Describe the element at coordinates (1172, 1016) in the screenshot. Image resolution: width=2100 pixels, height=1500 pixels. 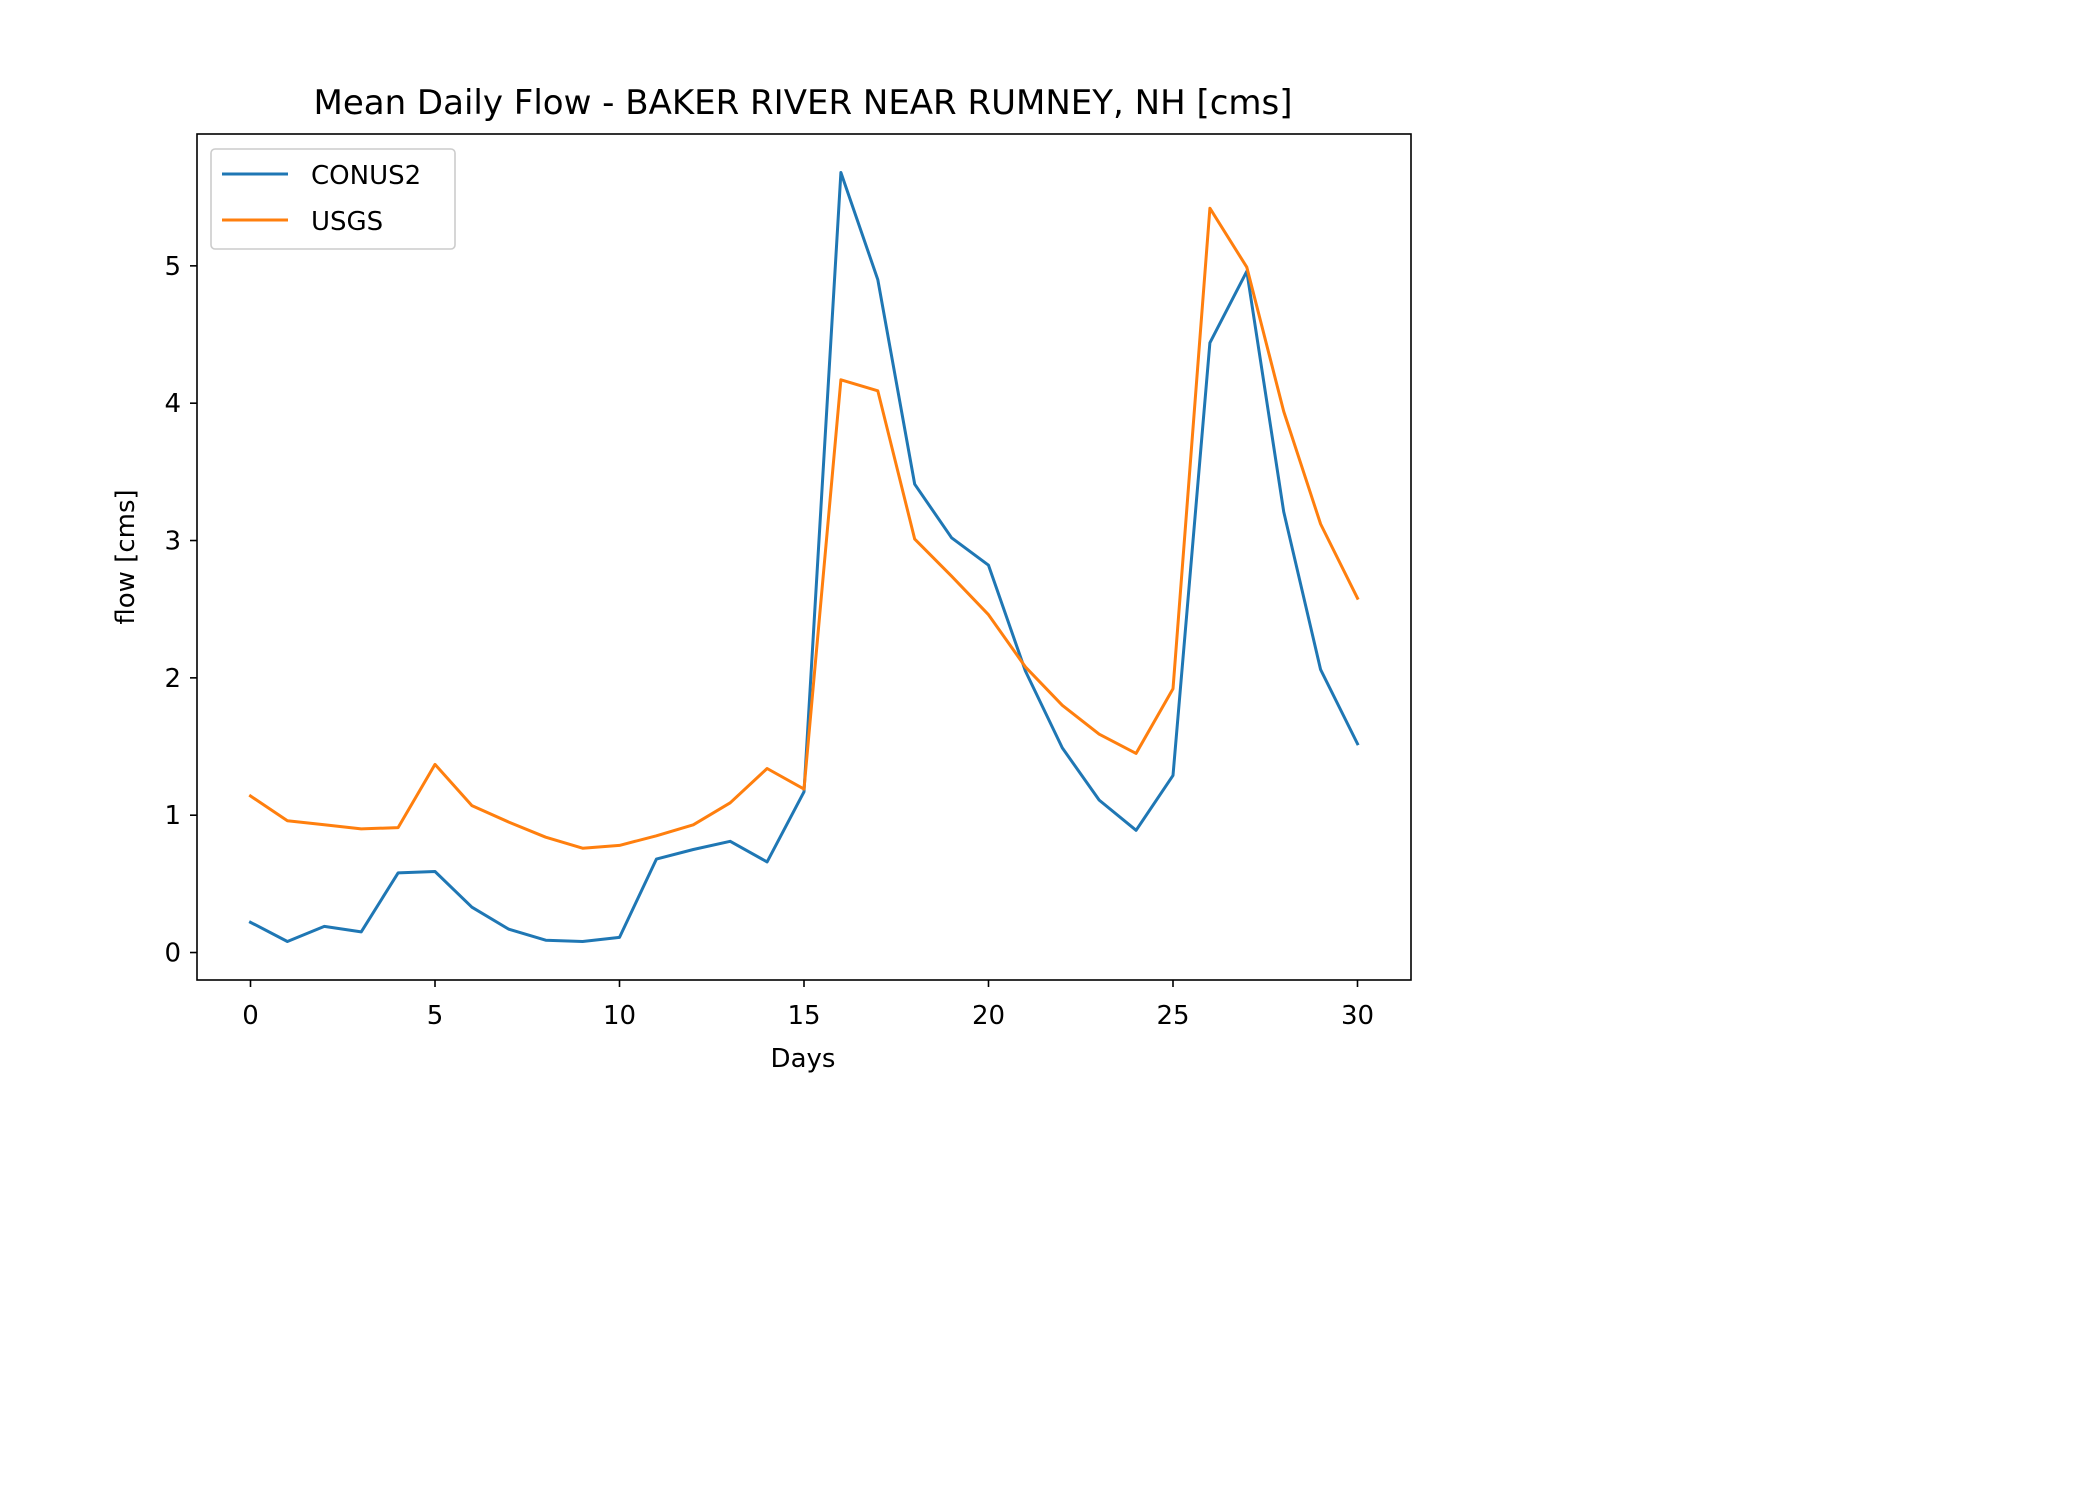
I see `x-tick-label: 25` at that location.